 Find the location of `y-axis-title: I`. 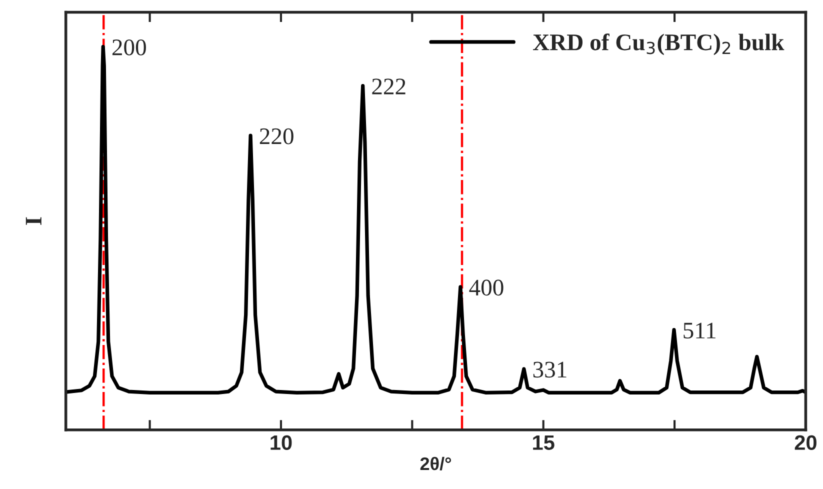

y-axis-title: I is located at coordinates (34, 221).